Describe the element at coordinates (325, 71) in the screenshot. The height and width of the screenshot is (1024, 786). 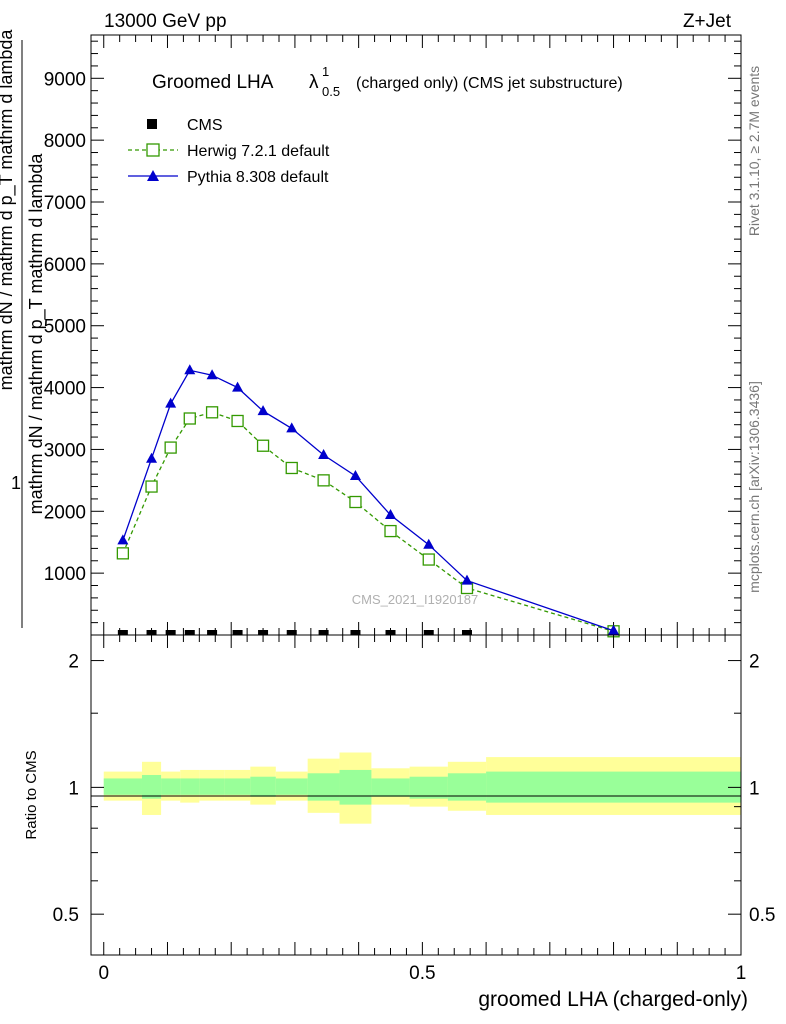
I see `plot-title-sup: 1` at that location.